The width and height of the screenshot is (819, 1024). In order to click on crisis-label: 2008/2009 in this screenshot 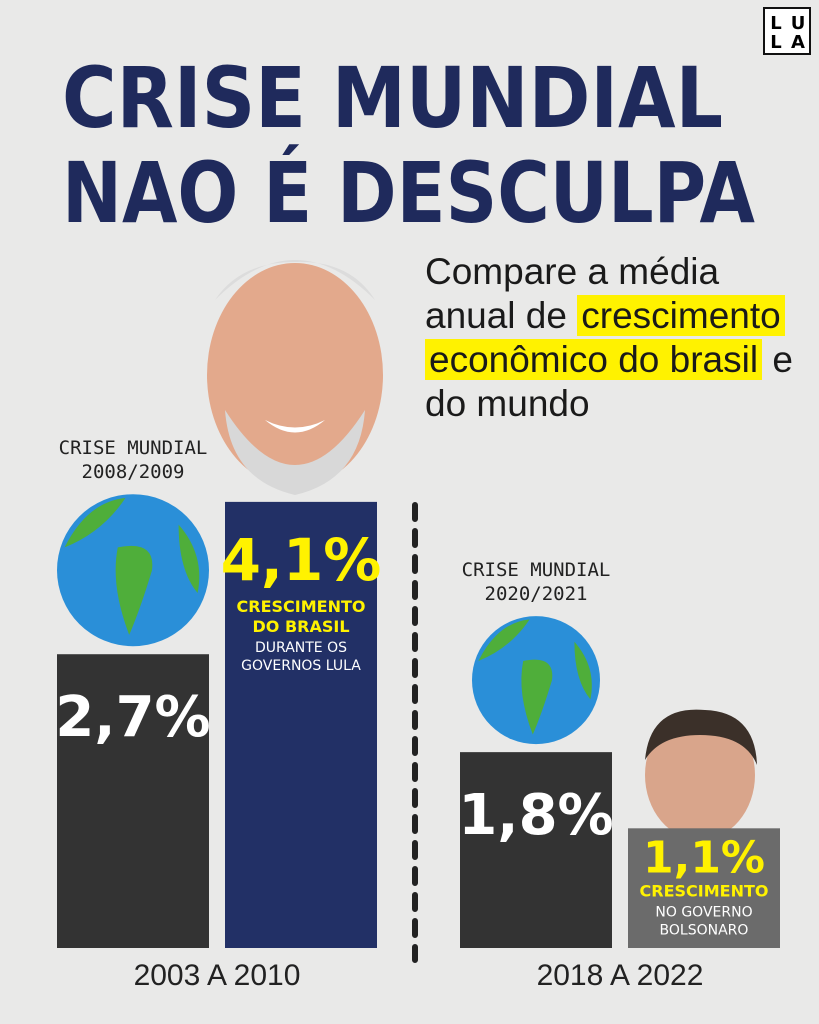, I will do `click(133, 472)`.